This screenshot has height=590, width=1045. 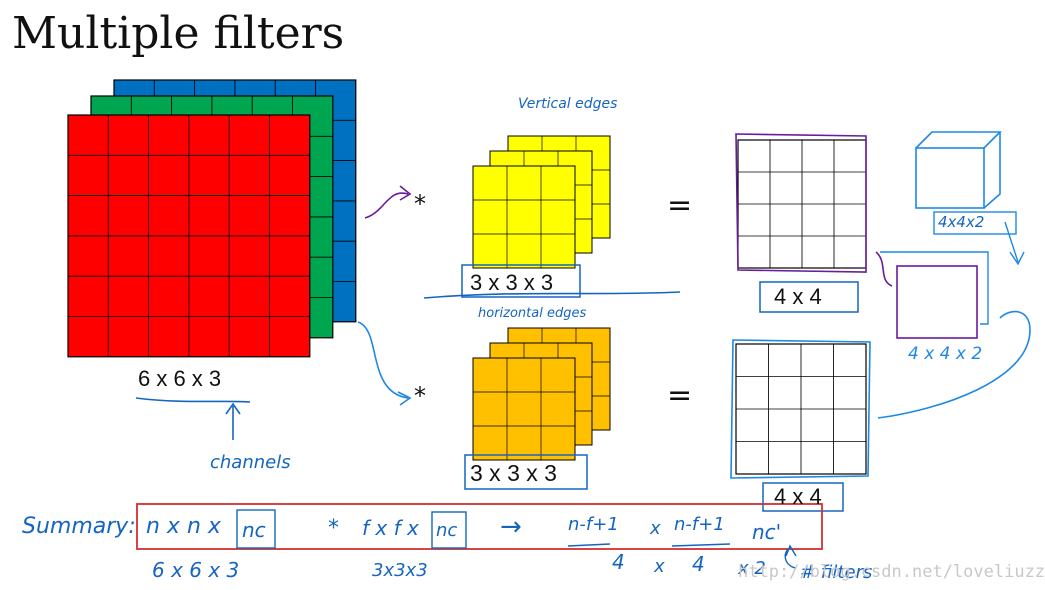 What do you see at coordinates (836, 572) in the screenshot?
I see `filters-note: # filters` at bounding box center [836, 572].